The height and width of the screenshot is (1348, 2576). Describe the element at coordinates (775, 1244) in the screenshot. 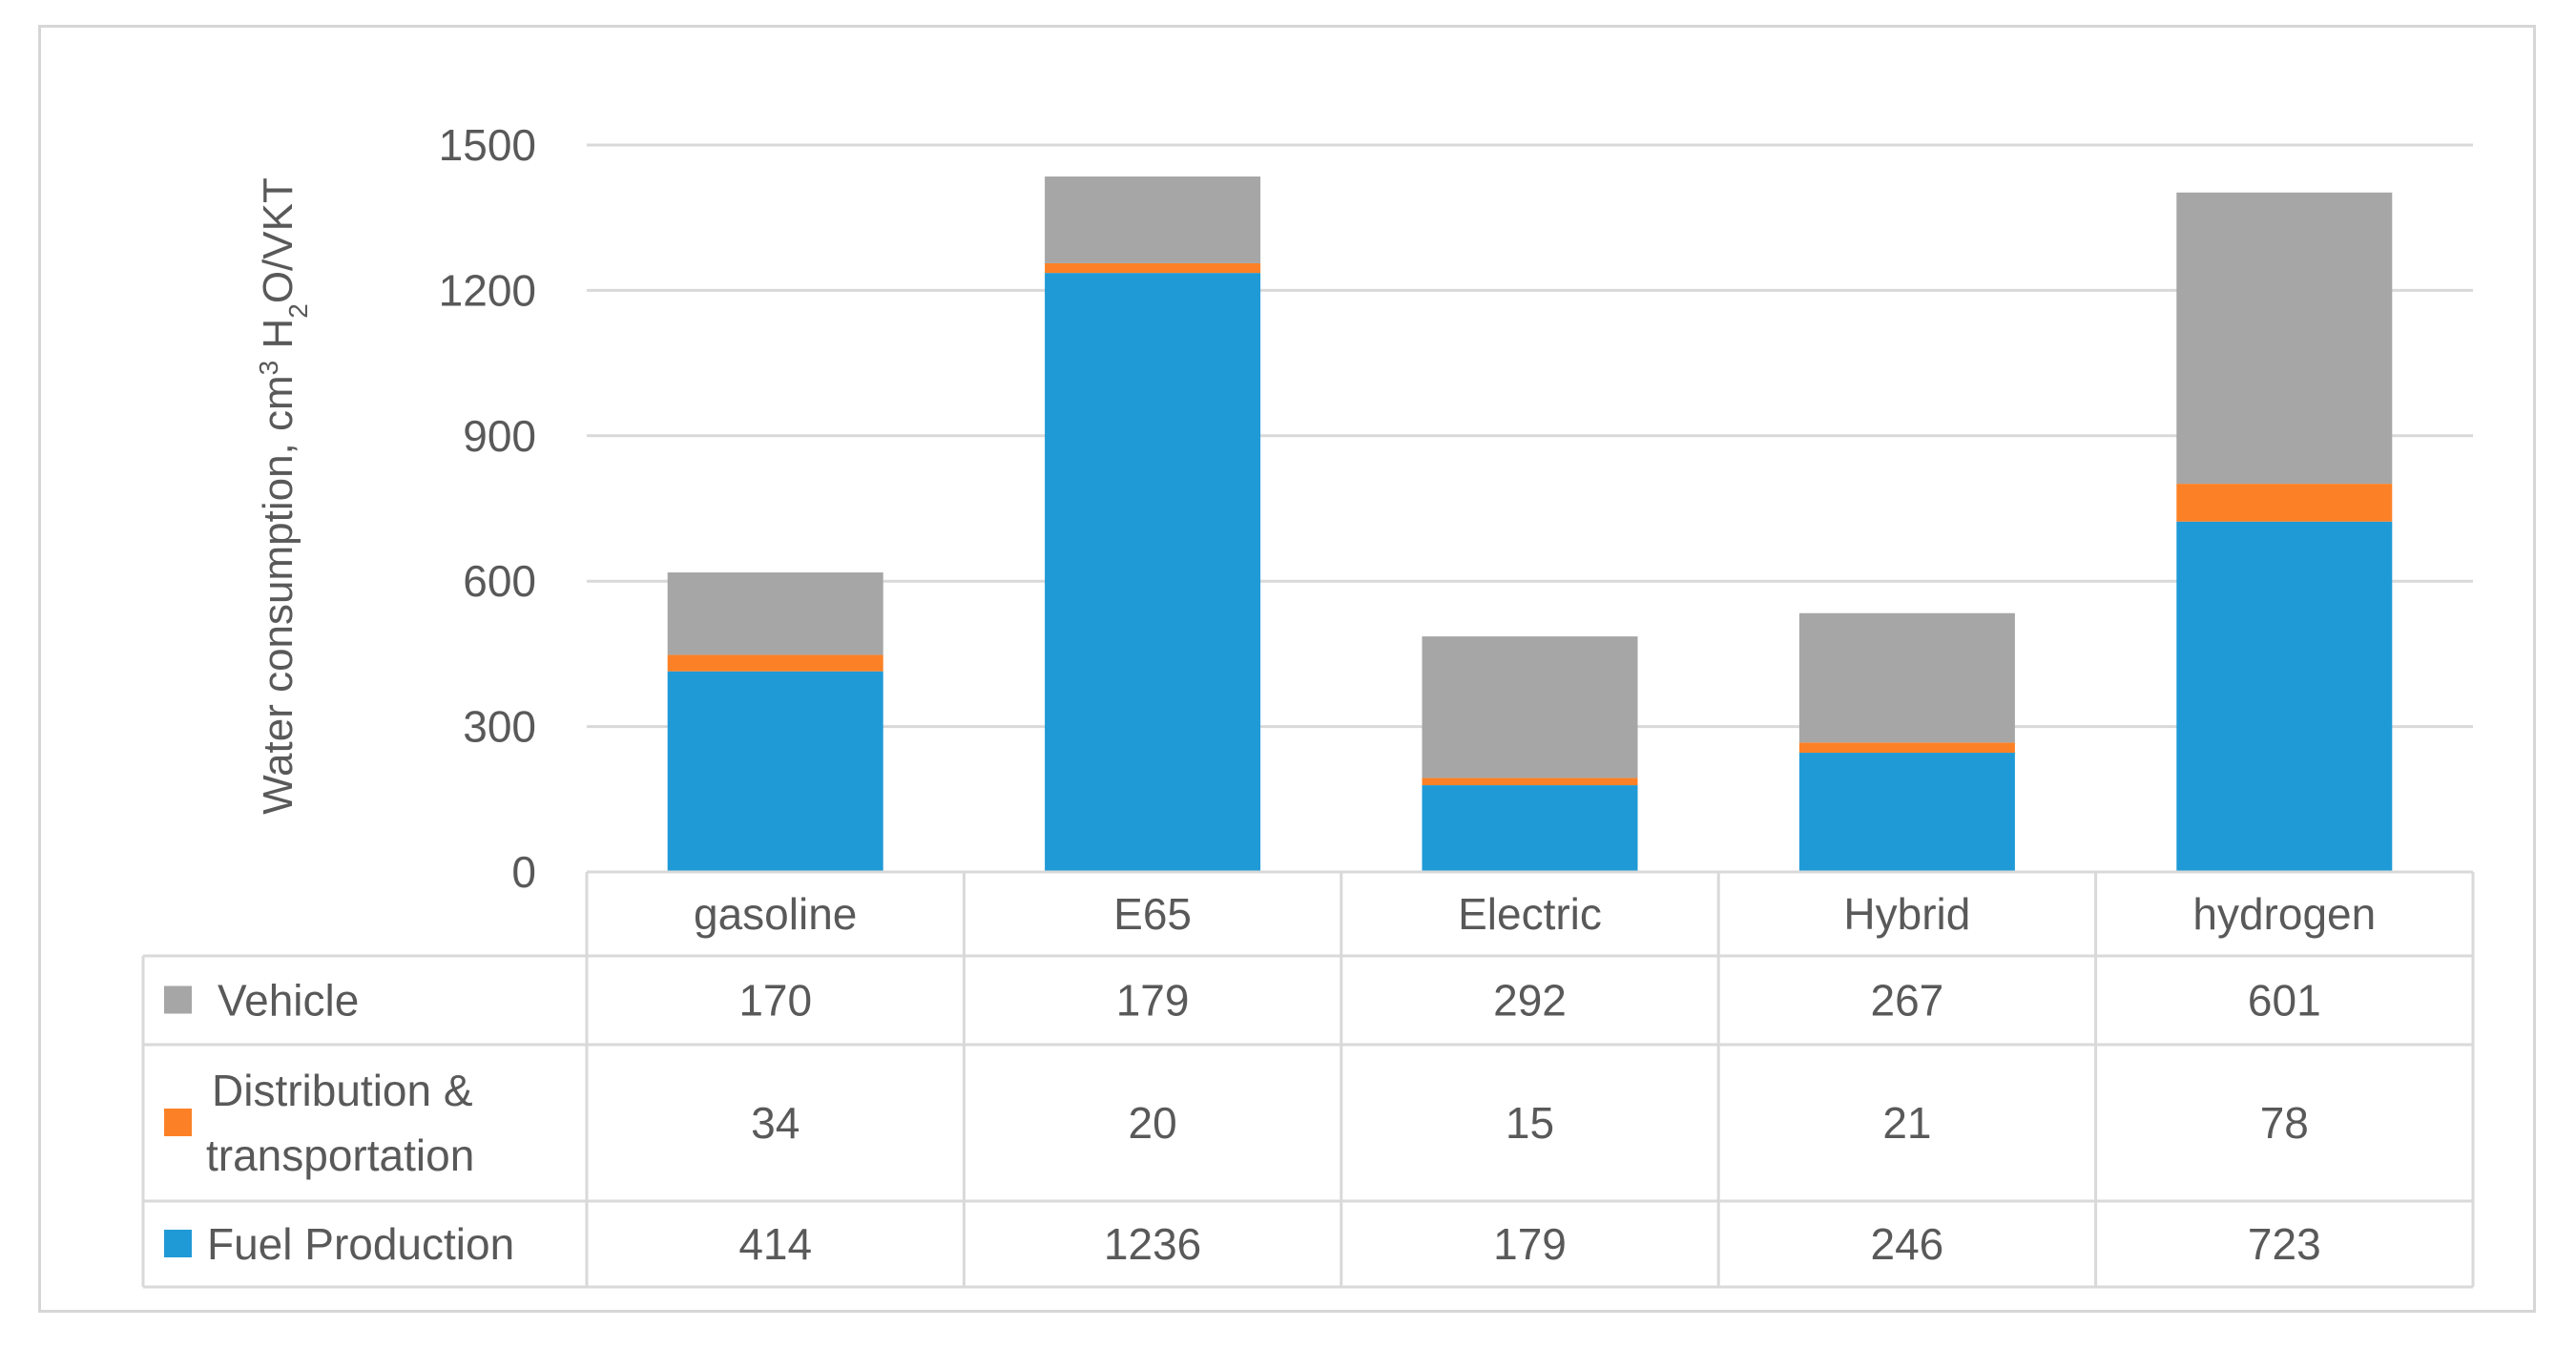

I see `table-cell: 414` at that location.